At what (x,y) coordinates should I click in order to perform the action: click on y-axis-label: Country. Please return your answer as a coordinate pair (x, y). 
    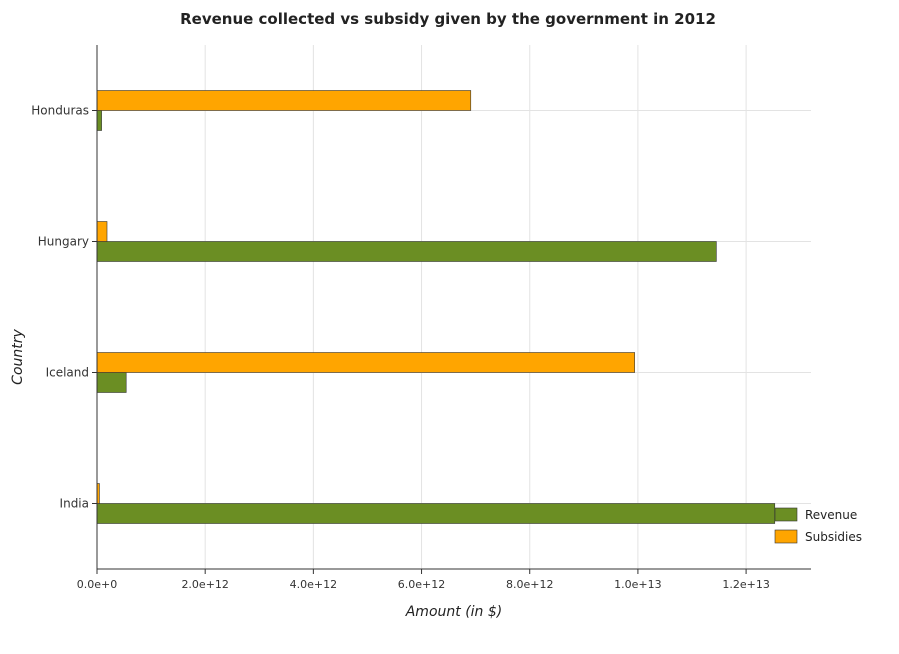
    Looking at the image, I should click on (18, 356).